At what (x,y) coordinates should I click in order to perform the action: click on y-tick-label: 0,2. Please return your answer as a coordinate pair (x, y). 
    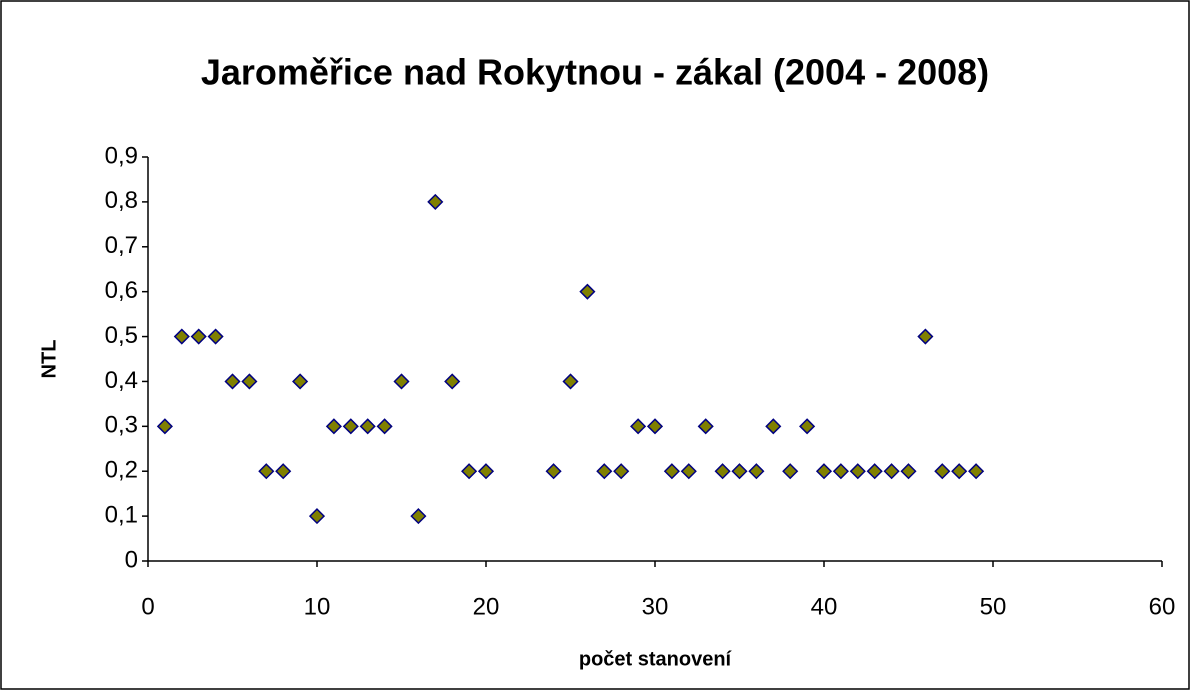
    Looking at the image, I should click on (121, 470).